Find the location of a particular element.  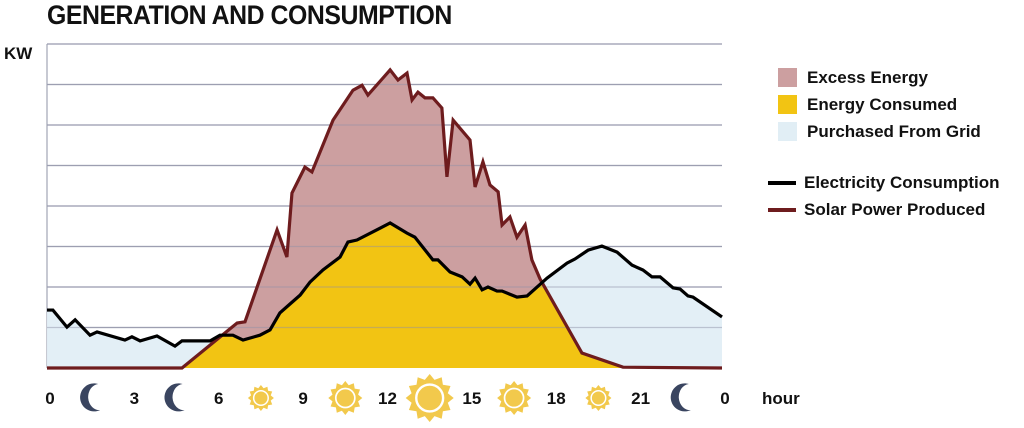

legend-label: Purchased From Grid is located at coordinates (894, 131).